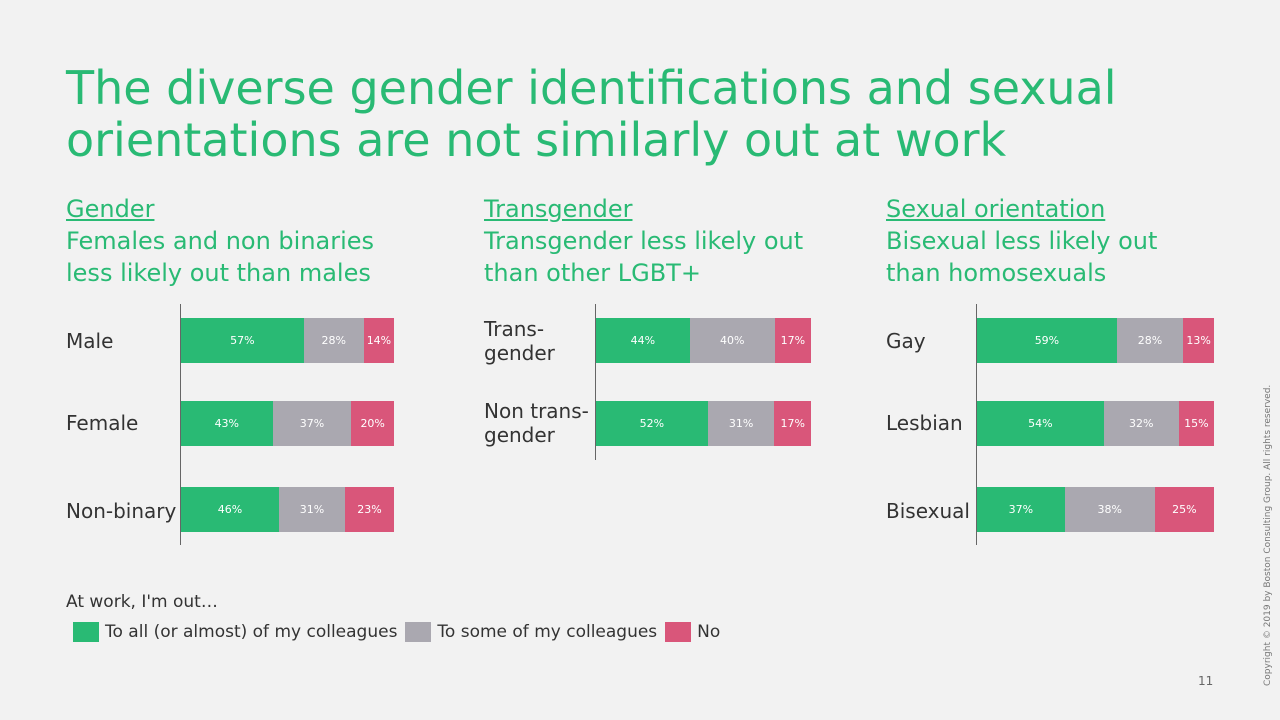 Image resolution: width=1280 pixels, height=720 pixels. What do you see at coordinates (110, 209) in the screenshot?
I see `panel-gender-name: Gender` at bounding box center [110, 209].